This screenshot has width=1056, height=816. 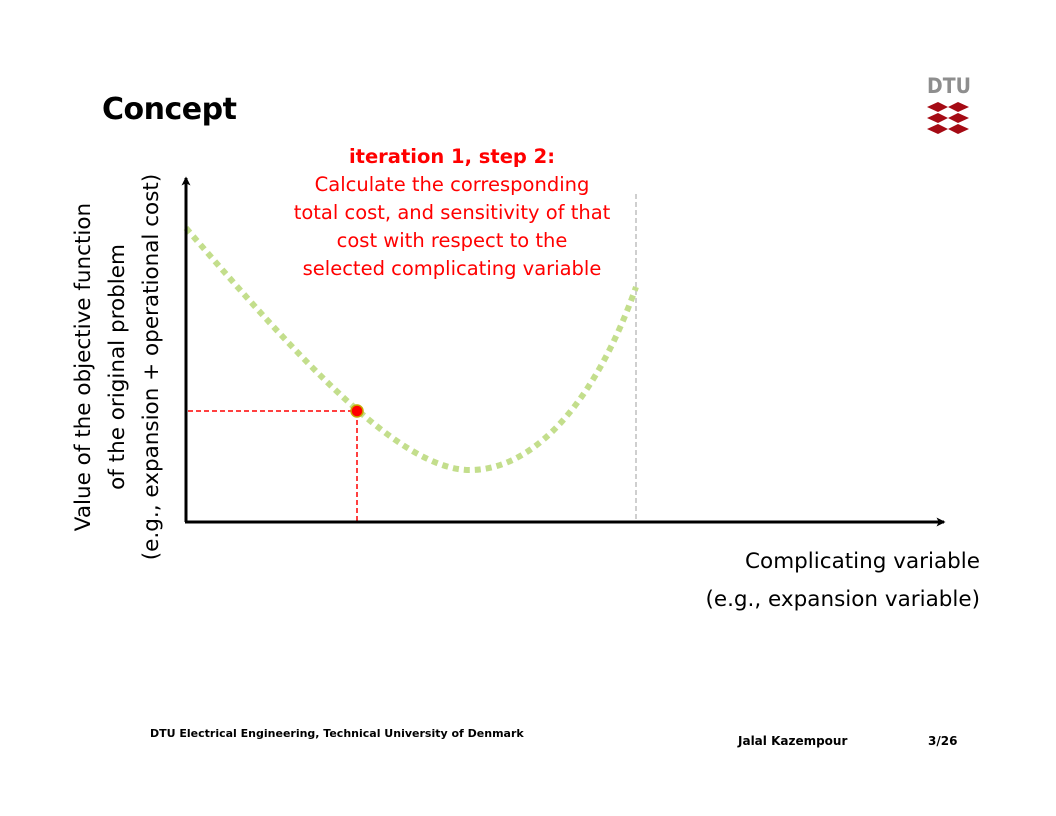 I want to click on objective-curve, so click(x=411, y=350).